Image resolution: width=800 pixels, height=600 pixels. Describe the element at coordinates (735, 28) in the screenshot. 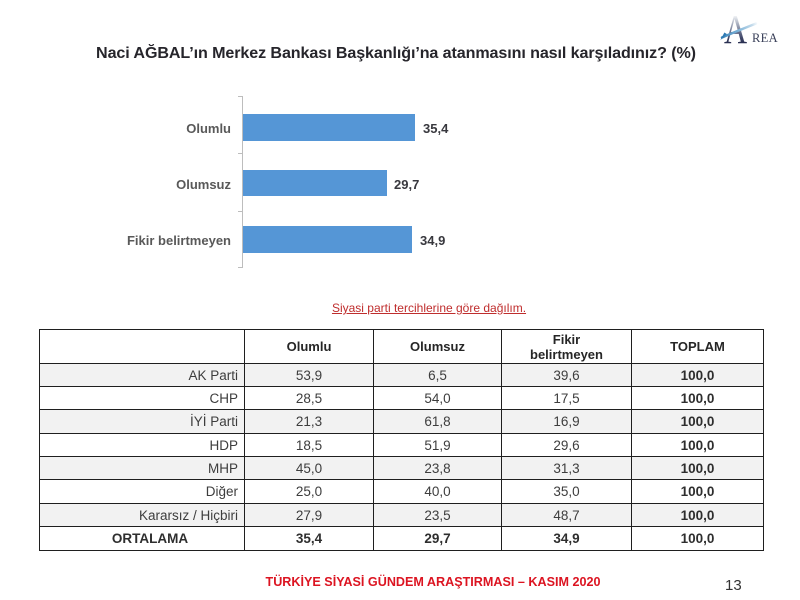

I see `svg-text: A` at that location.